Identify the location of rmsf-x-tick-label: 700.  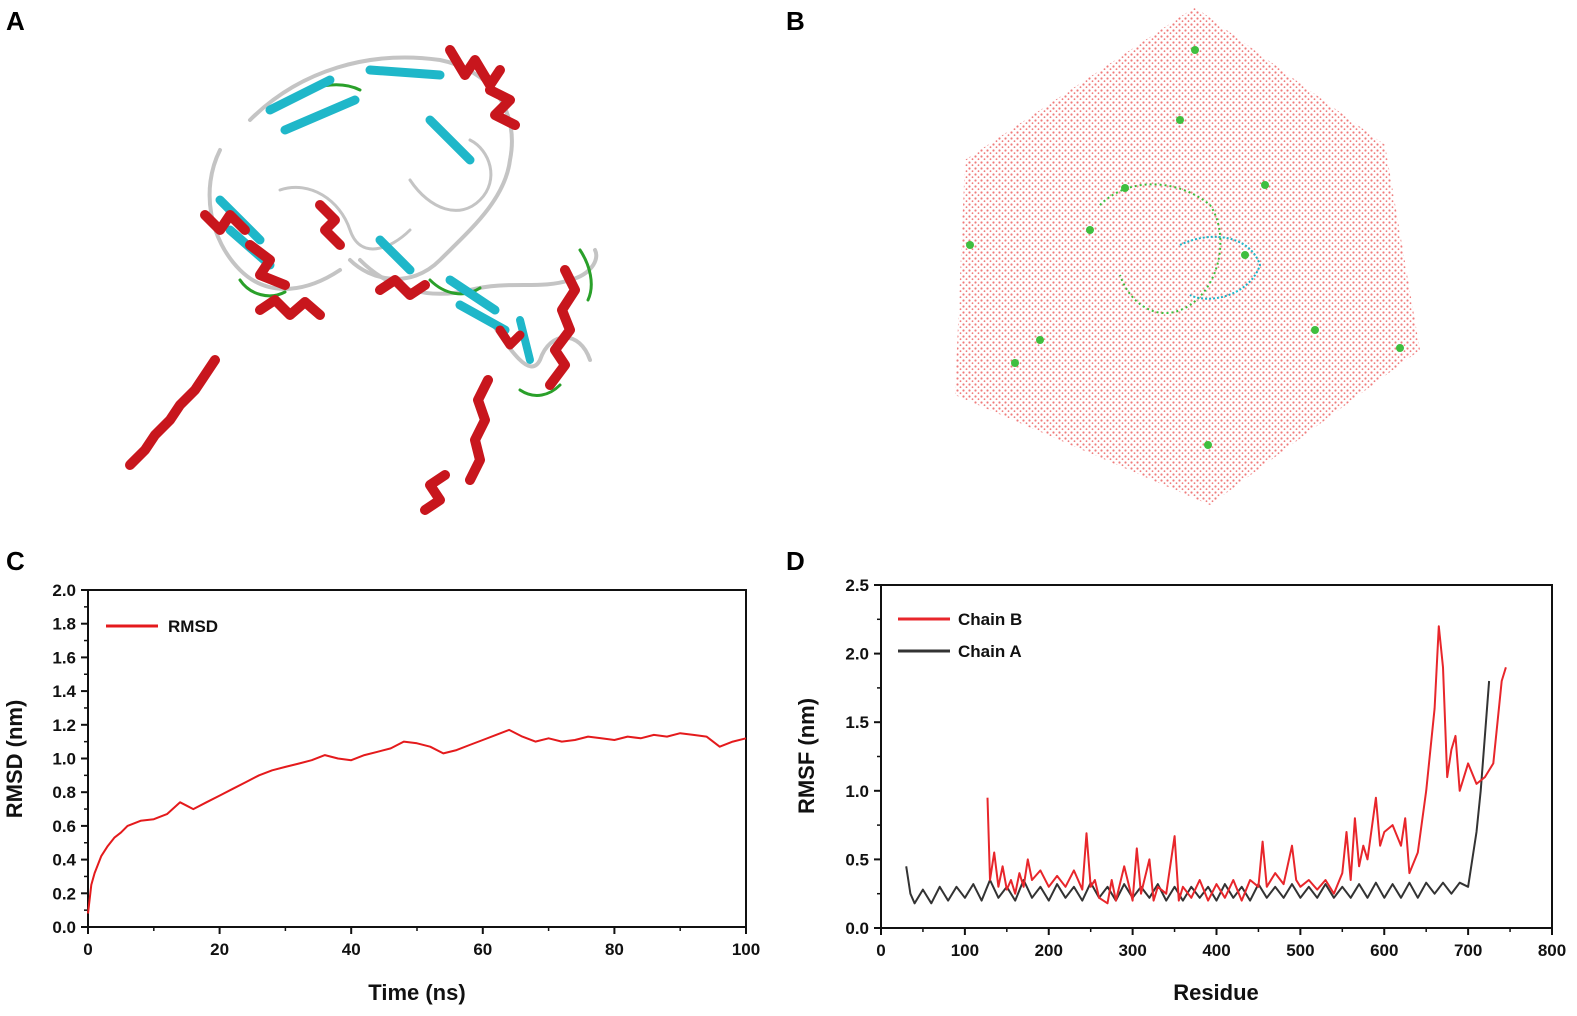
(1468, 950).